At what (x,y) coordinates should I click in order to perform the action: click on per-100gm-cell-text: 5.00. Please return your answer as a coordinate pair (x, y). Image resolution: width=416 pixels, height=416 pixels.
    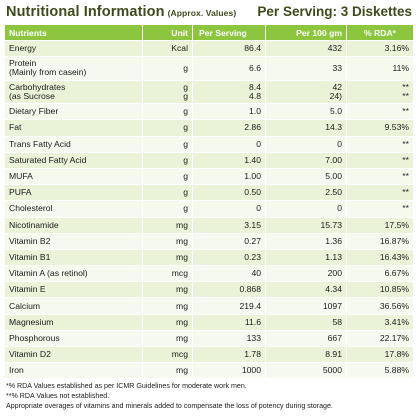
    Looking at the image, I should click on (333, 176).